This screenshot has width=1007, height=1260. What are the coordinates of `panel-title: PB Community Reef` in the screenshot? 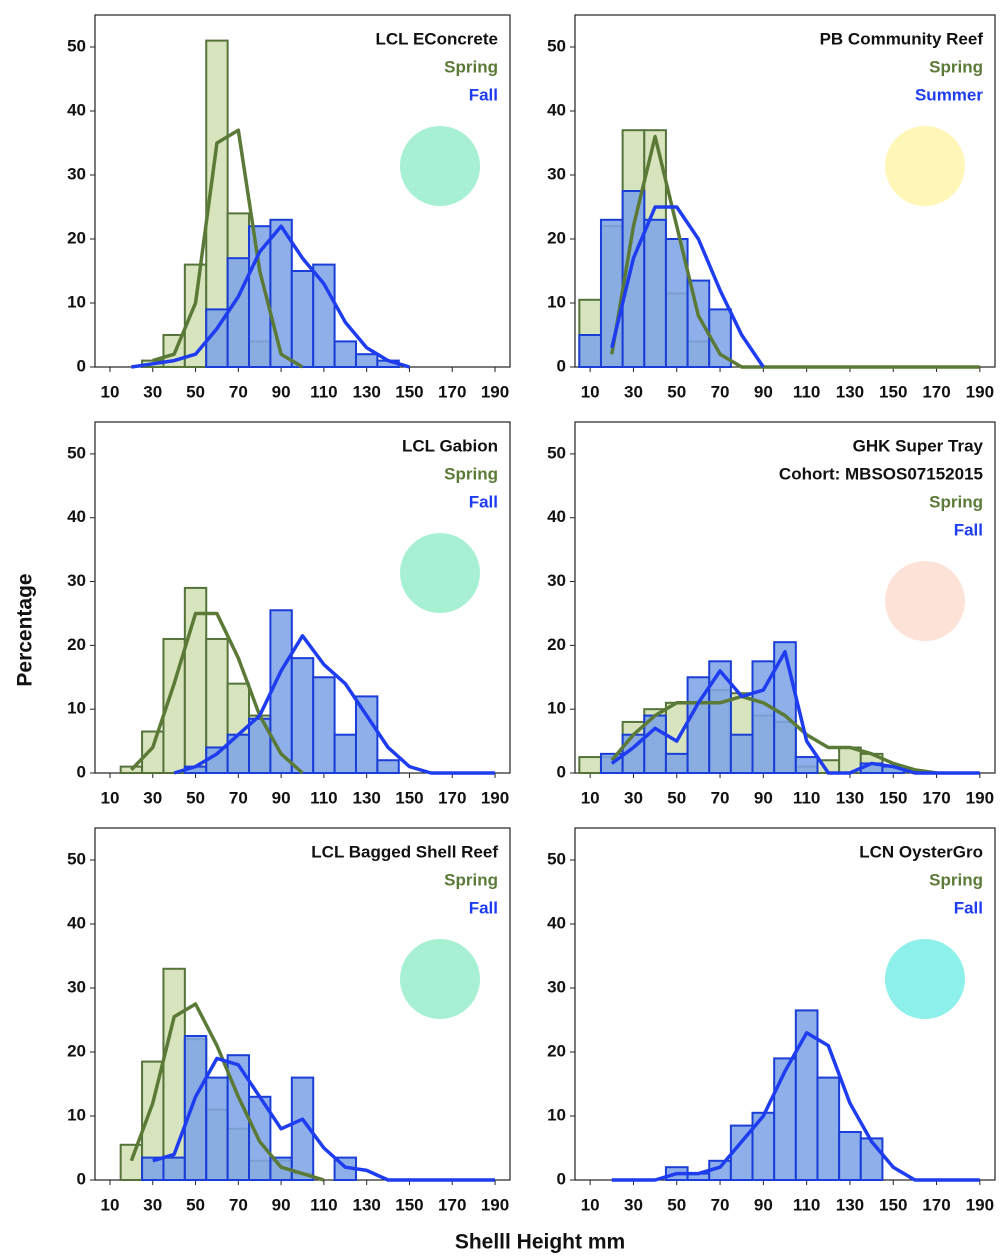 It's located at (902, 38).